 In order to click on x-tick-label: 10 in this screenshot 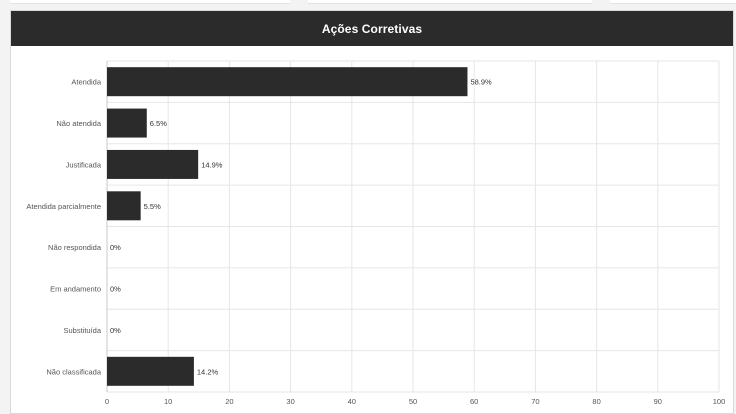, I will do `click(168, 401)`.